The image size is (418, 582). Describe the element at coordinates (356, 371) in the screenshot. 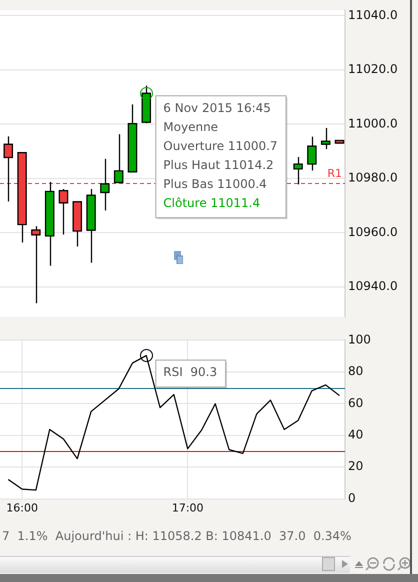

I see `y-tick-label: 80` at that location.